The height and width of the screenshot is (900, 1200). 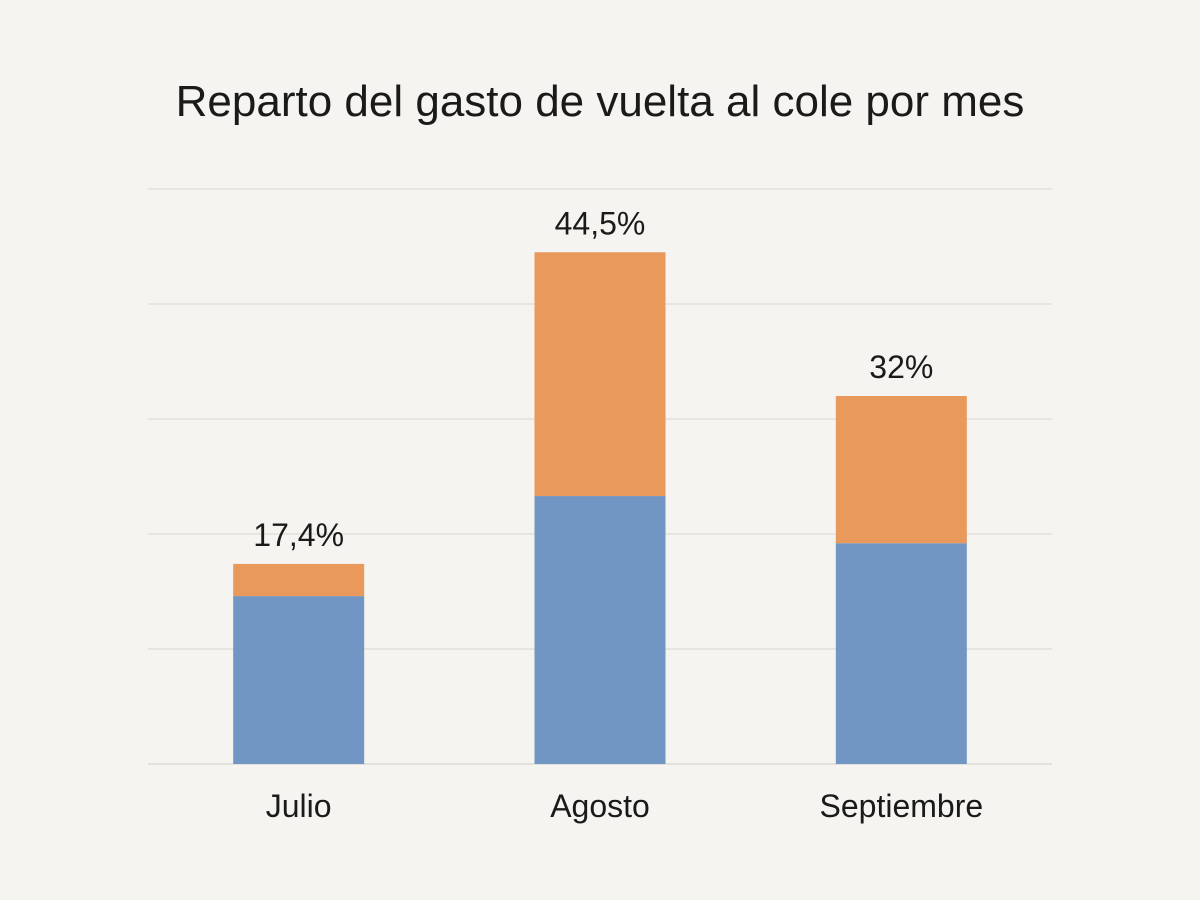 What do you see at coordinates (298, 535) in the screenshot?
I see `data-label: 17,4%` at bounding box center [298, 535].